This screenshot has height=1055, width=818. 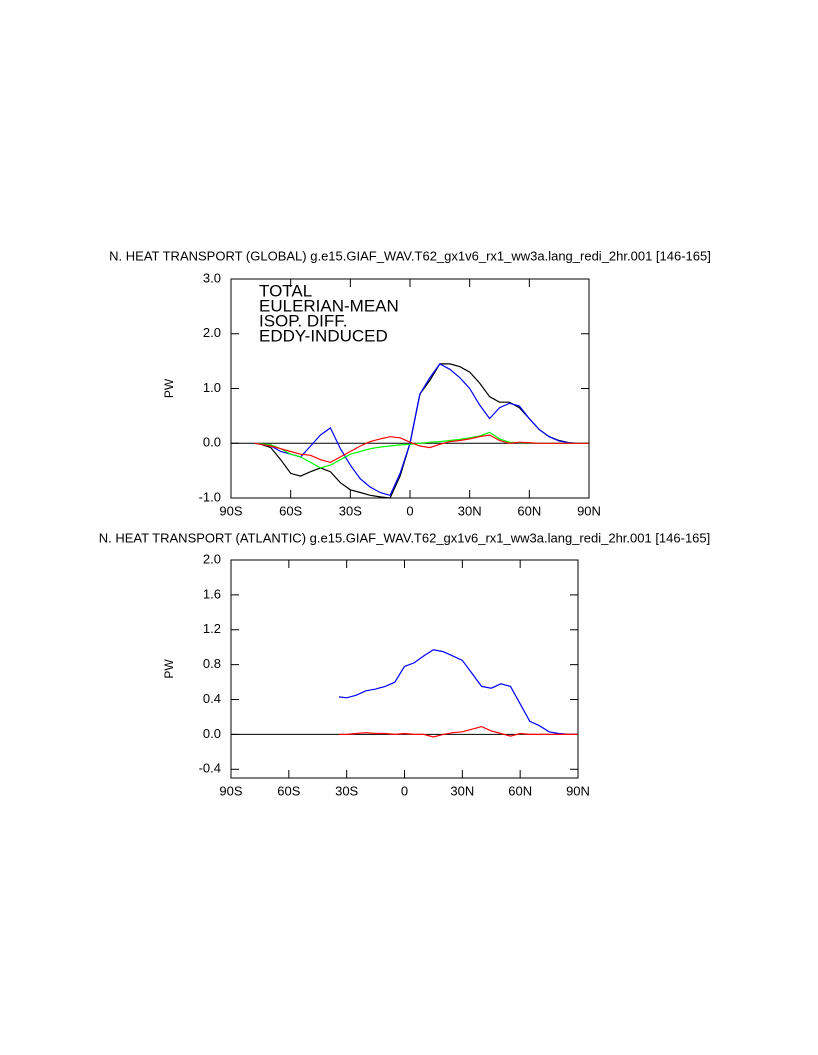 What do you see at coordinates (210, 768) in the screenshot?
I see `y-tick-label: -0.4` at bounding box center [210, 768].